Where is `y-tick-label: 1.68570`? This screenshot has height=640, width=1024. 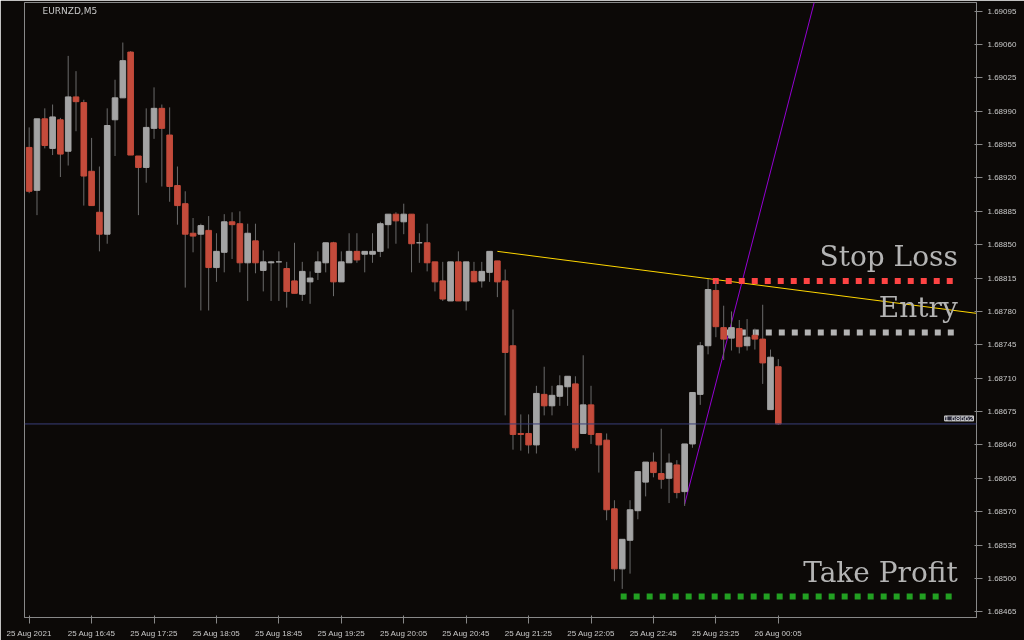
y-tick-label: 1.68570 is located at coordinates (1002, 512).